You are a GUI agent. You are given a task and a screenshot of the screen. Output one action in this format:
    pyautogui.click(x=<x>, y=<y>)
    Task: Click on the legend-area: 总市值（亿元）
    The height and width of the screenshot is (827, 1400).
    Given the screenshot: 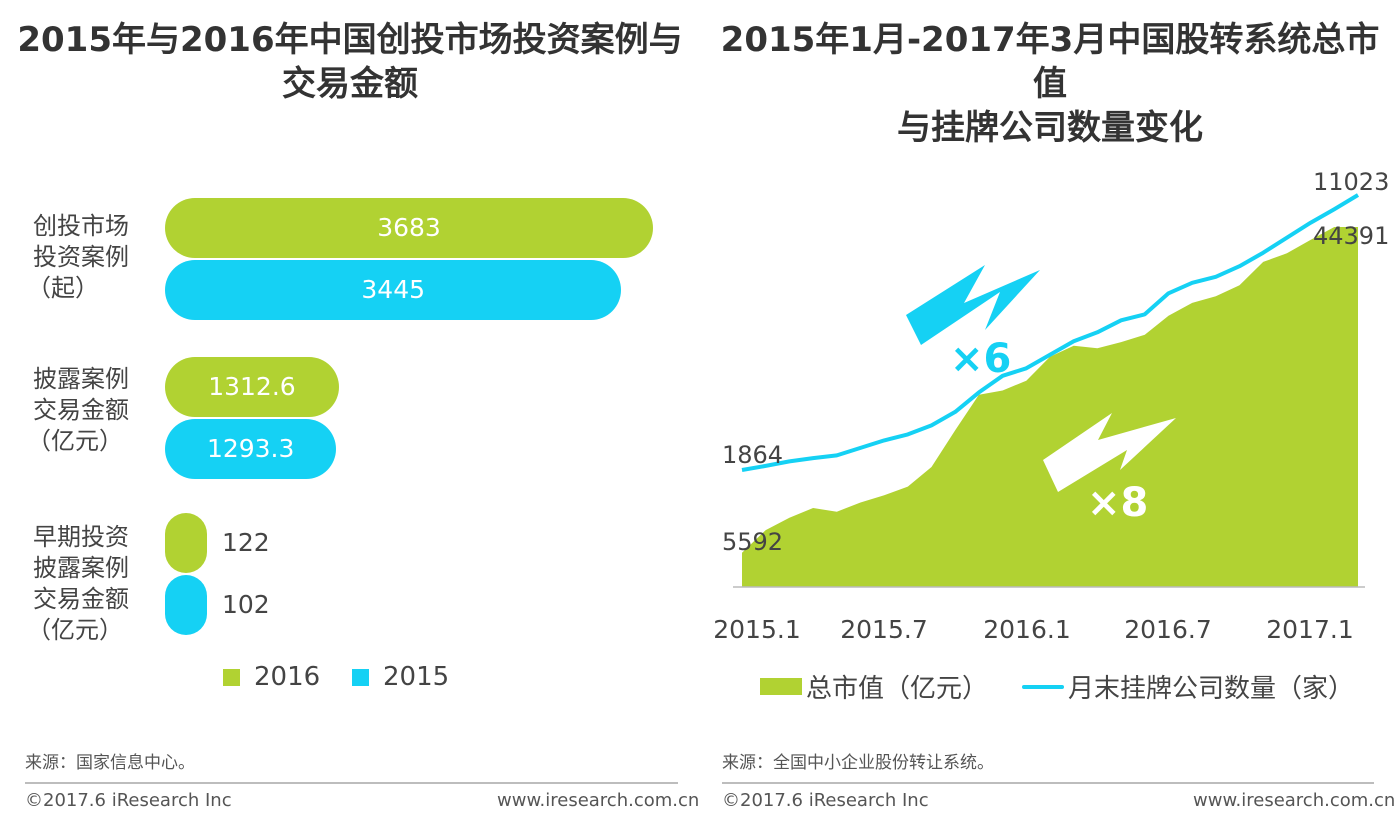 What is the action you would take?
    pyautogui.click(x=874, y=686)
    